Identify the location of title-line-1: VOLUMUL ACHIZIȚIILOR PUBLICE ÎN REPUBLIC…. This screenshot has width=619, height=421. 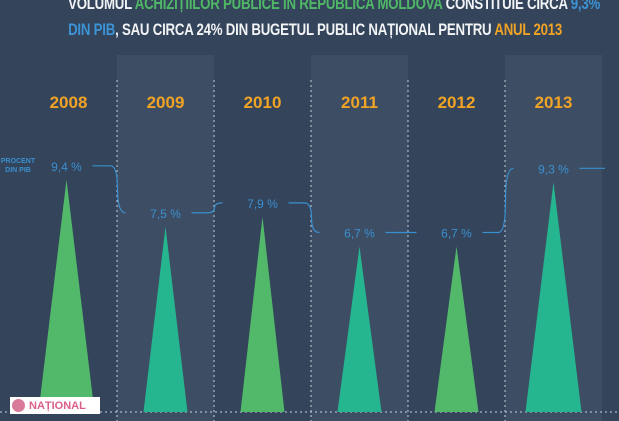
(334, 6).